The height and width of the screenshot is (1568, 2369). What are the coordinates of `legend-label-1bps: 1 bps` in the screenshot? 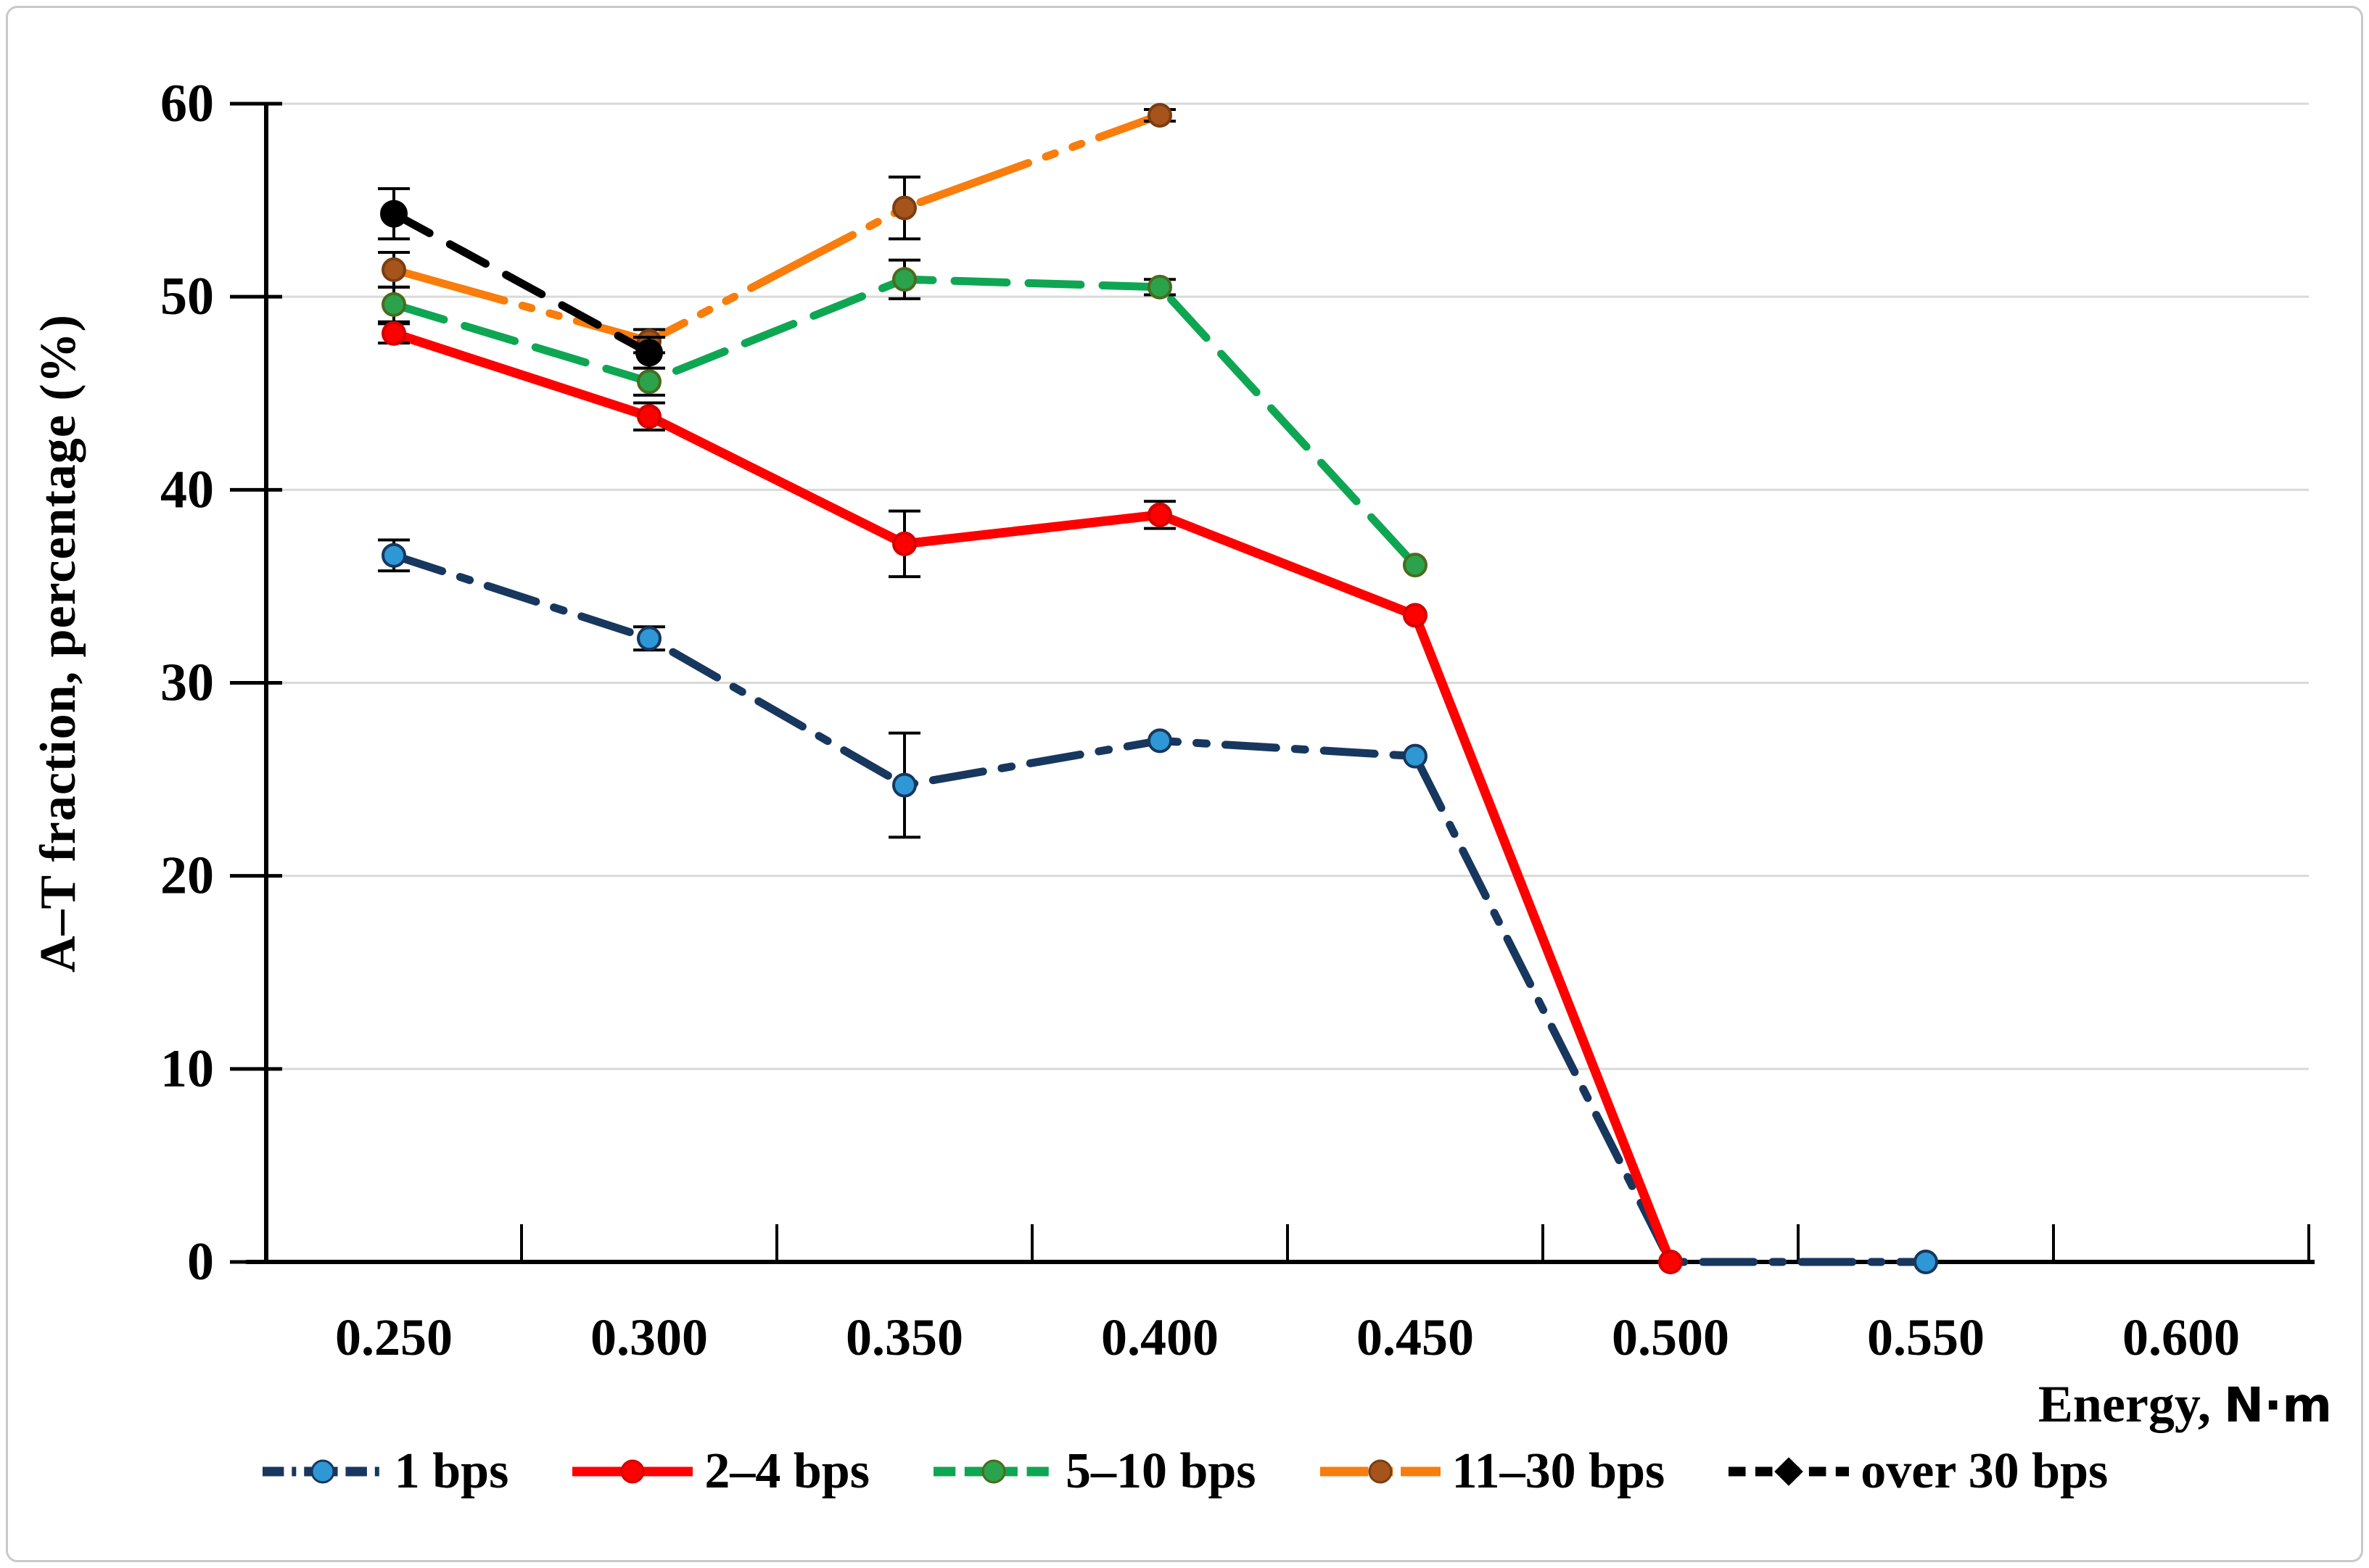 It's located at (451, 1471).